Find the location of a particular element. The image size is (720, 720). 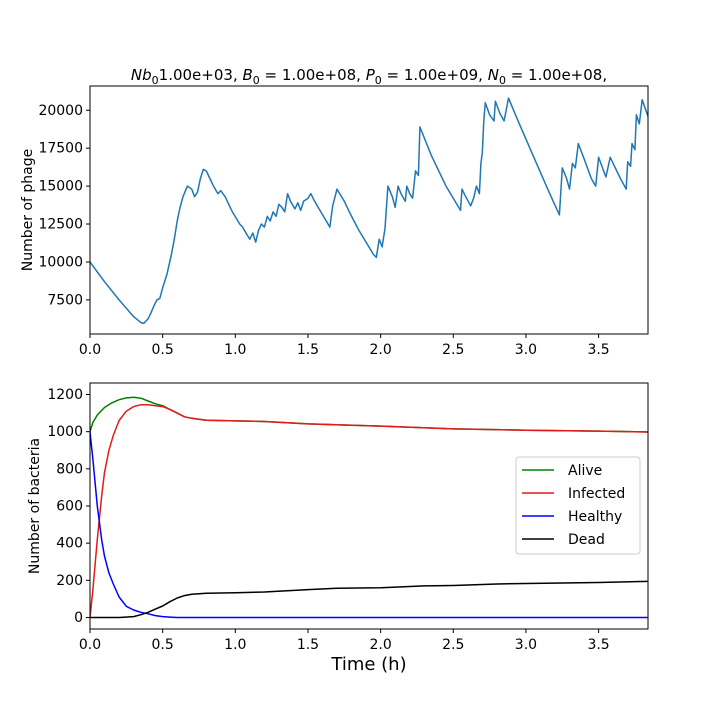

phage-x-tick-label: 0.0 is located at coordinates (90, 350).